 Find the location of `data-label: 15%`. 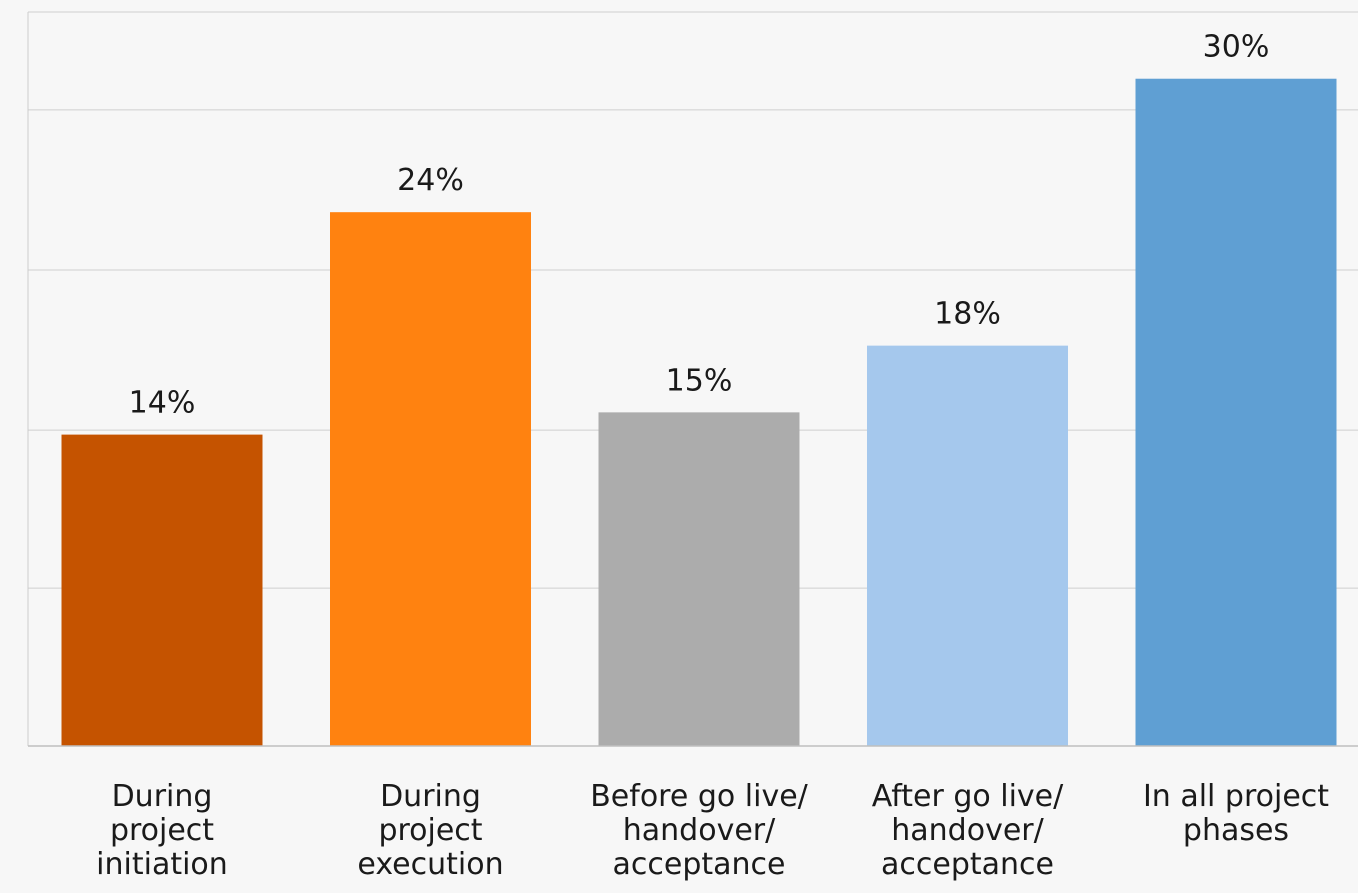

data-label: 15% is located at coordinates (699, 380).